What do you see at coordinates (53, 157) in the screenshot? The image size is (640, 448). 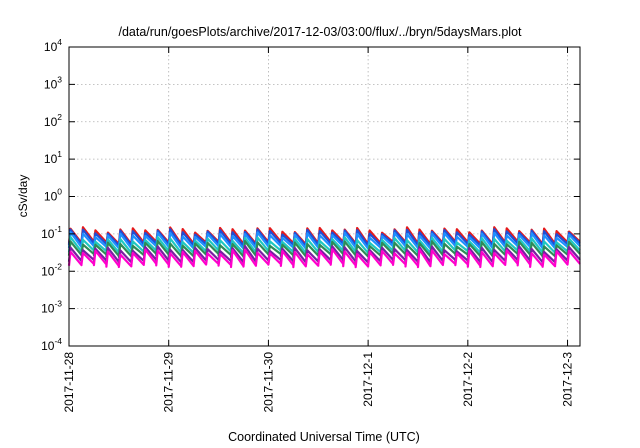 I see `y-tick-label: 10¹` at bounding box center [53, 157].